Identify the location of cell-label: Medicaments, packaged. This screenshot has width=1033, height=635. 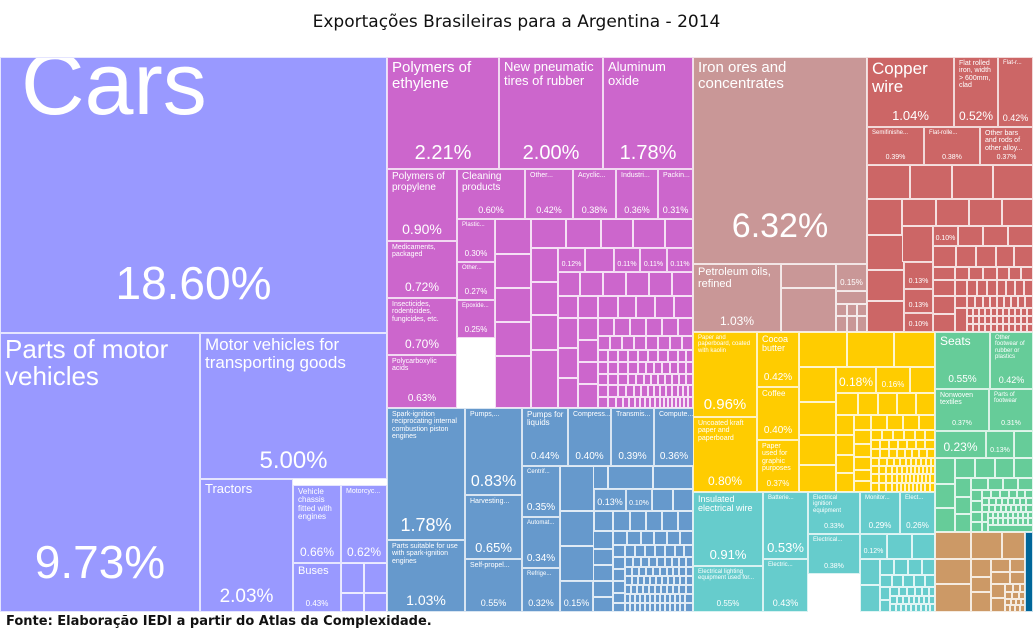
(414, 251).